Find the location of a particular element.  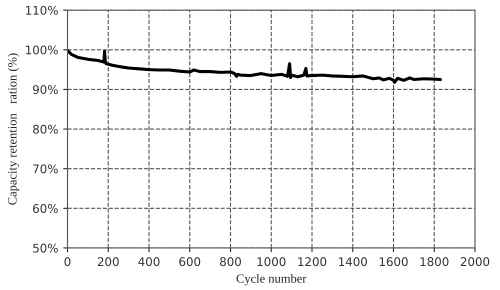

y-axis-title: Capacity retention ration (%) is located at coordinates (14, 129).